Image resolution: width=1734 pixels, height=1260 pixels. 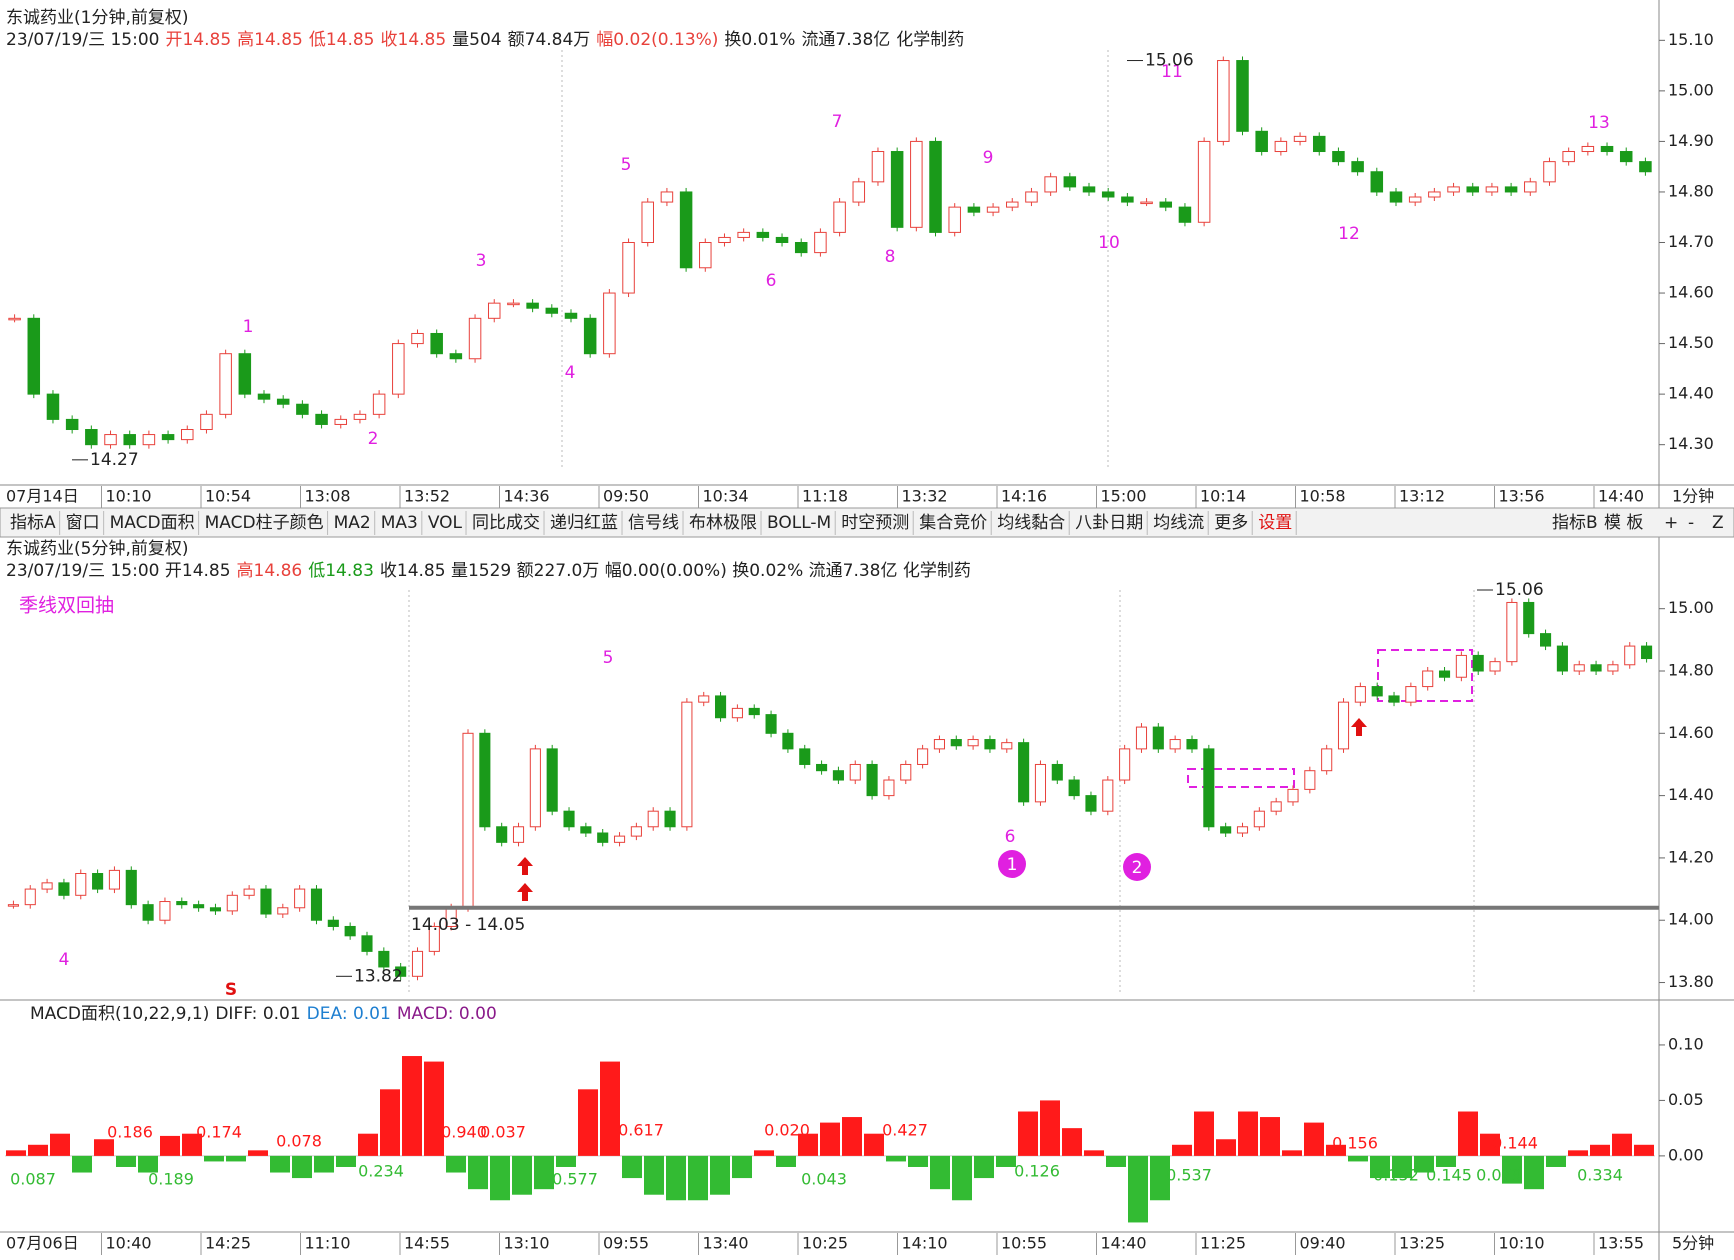 What do you see at coordinates (1691, 523) in the screenshot?
I see `toolbar-button: -` at bounding box center [1691, 523].